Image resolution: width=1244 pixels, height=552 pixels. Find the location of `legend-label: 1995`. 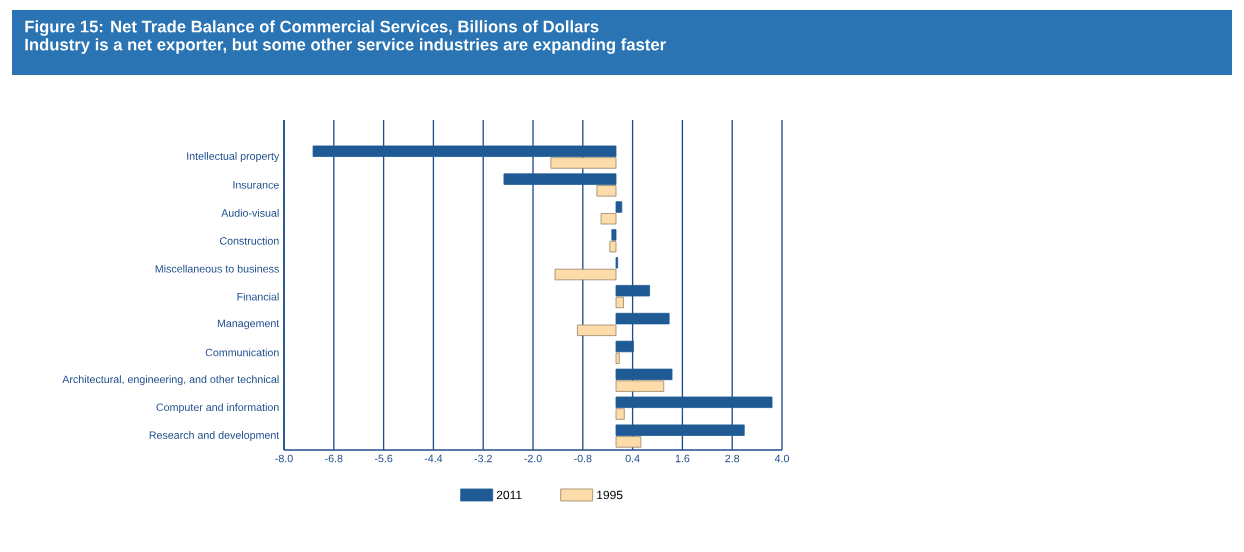

legend-label: 1995 is located at coordinates (610, 495).